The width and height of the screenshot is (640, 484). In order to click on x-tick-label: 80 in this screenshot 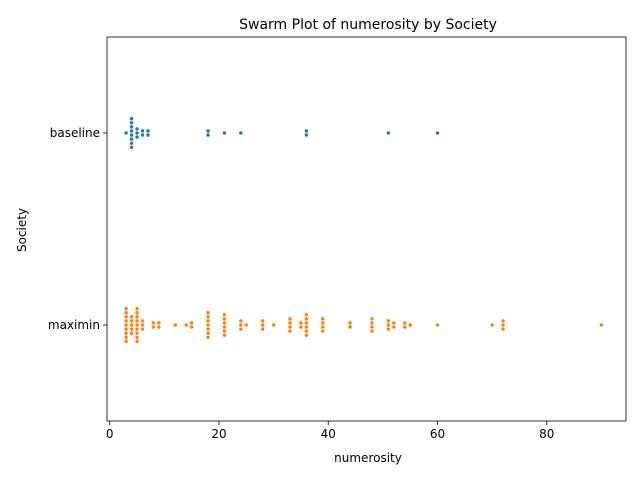, I will do `click(546, 434)`.